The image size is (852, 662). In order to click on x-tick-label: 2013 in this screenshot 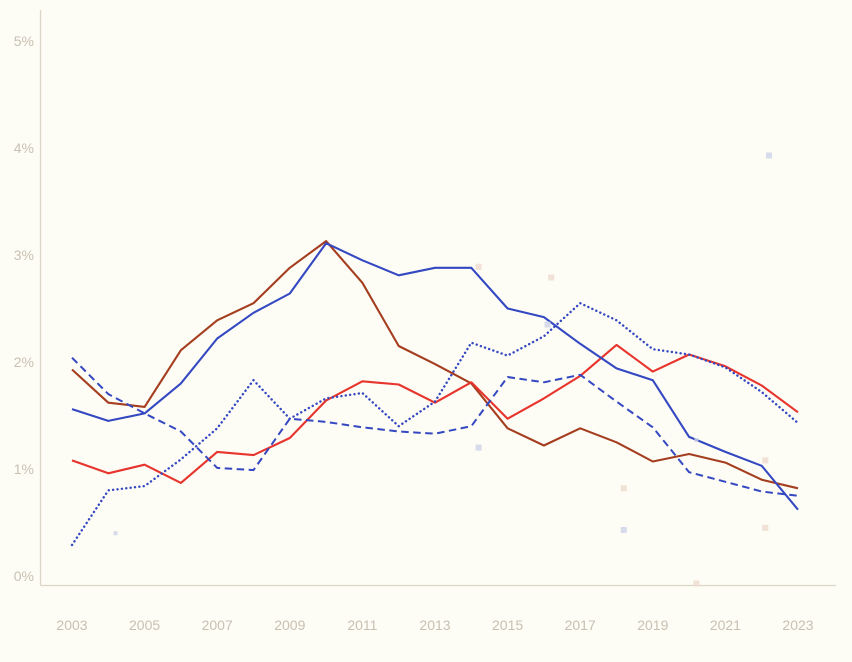, I will do `click(434, 625)`.